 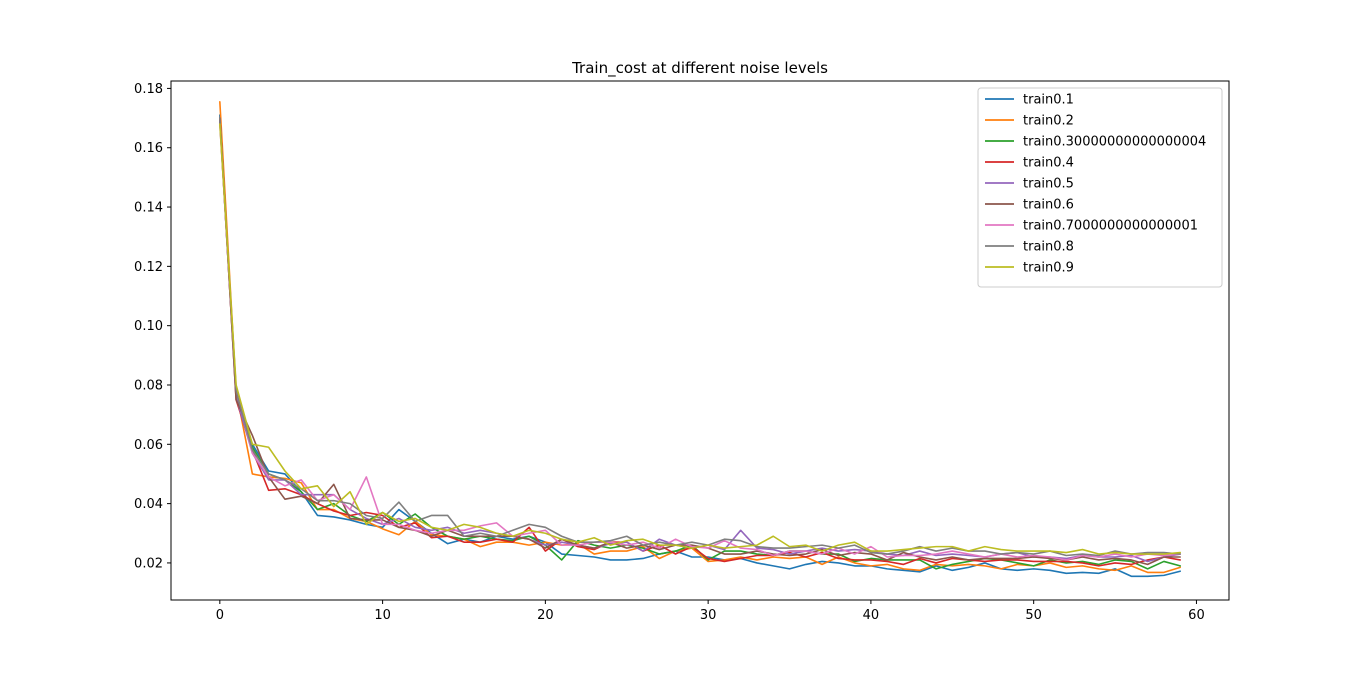 What do you see at coordinates (148, 267) in the screenshot?
I see `y-tick-label: 0.12` at bounding box center [148, 267].